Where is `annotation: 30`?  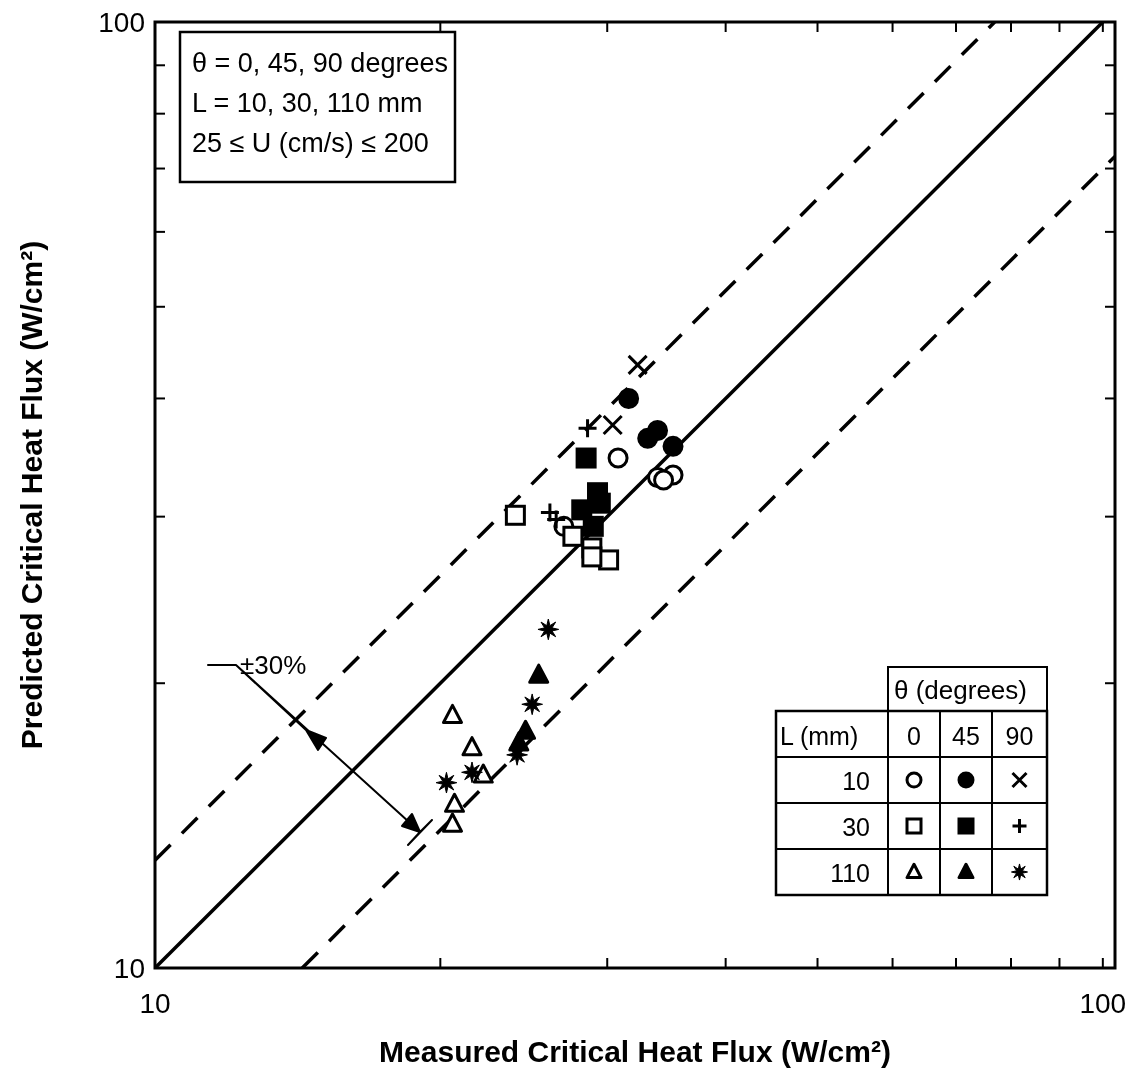
annotation: 30 is located at coordinates (856, 827).